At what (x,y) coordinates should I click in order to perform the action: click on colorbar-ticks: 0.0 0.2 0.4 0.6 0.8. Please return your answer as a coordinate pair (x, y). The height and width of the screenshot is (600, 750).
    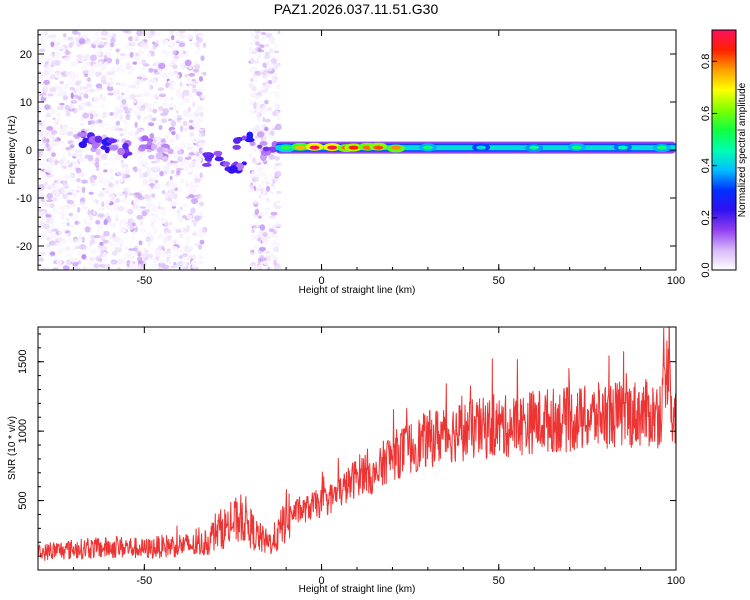
    Looking at the image, I should click on (708, 166).